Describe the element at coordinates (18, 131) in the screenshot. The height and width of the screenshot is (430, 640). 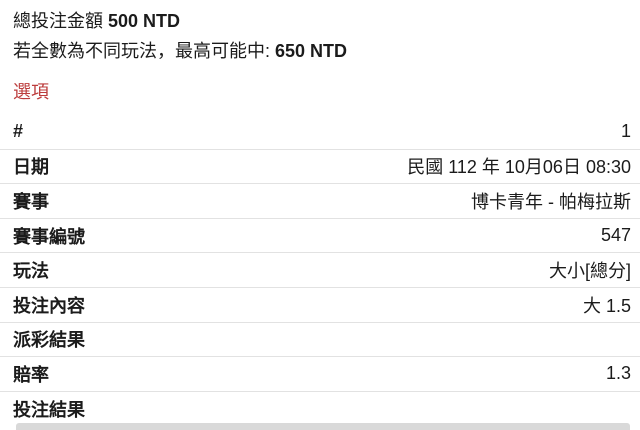
I see `row-label: #` at that location.